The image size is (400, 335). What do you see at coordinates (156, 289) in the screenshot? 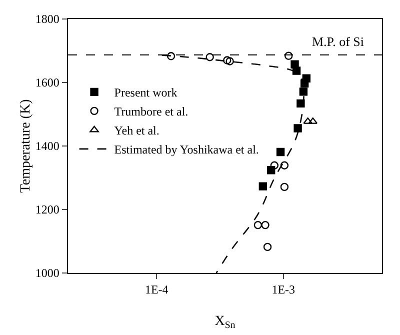
I see `x-tick-label: 1E-4` at bounding box center [156, 289].